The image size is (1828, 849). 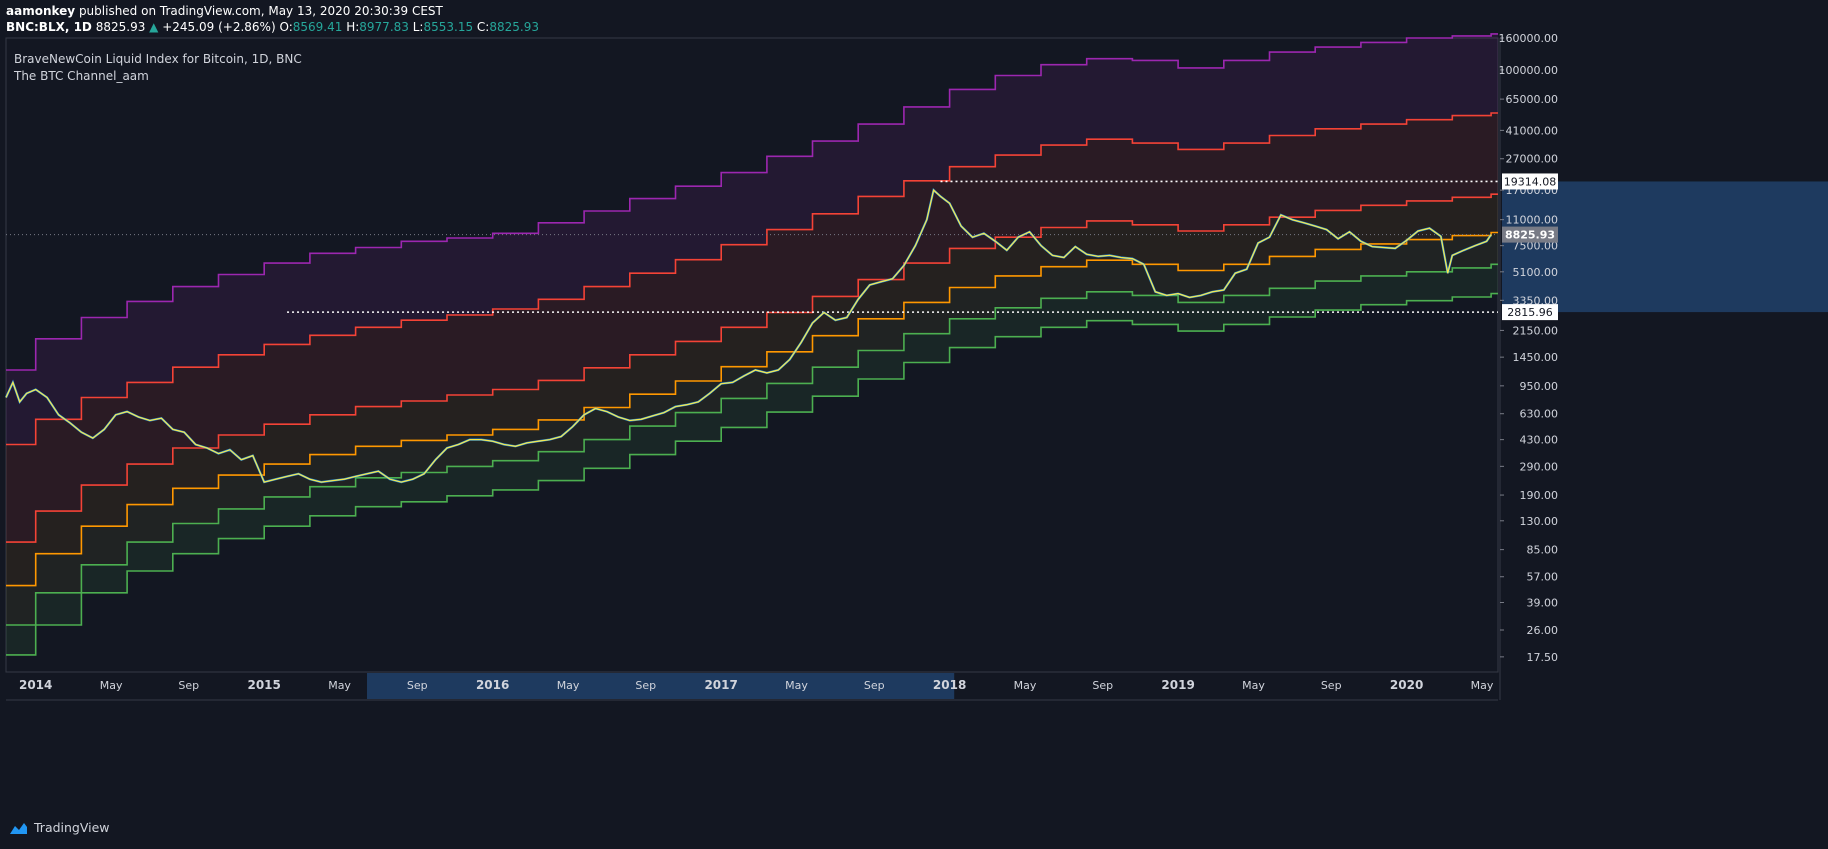 I want to click on y-tick-label: 7500.00, so click(x=1536, y=246).